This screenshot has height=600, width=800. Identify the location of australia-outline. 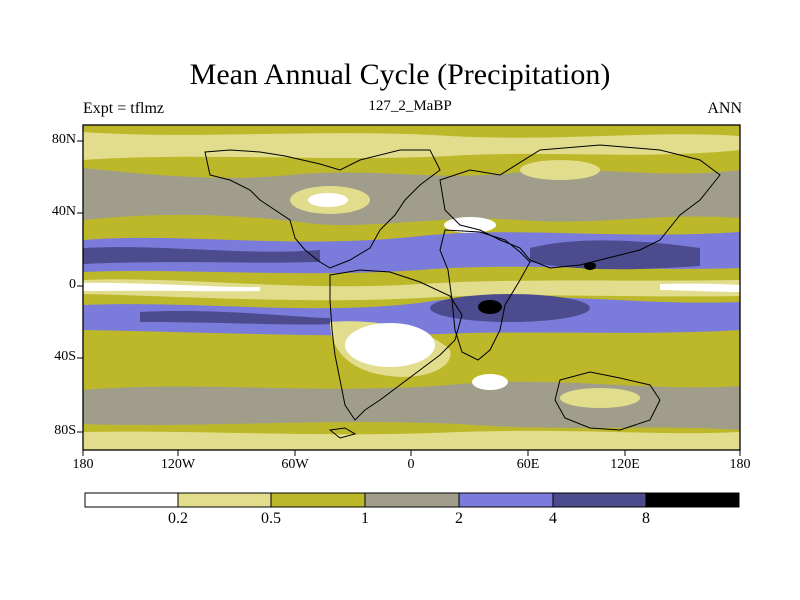
(607, 401).